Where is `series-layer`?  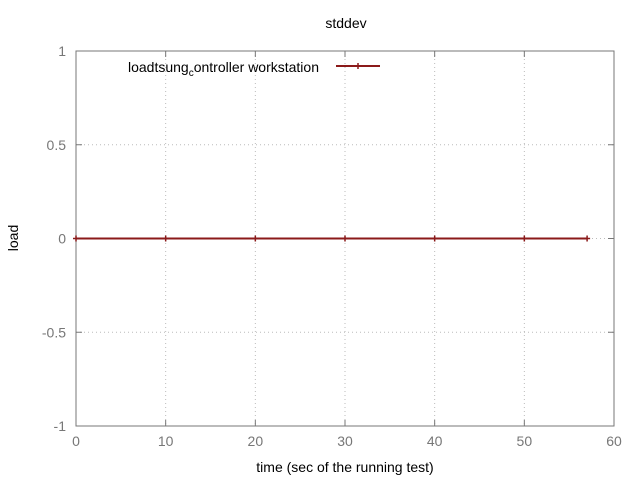 series-layer is located at coordinates (332, 238).